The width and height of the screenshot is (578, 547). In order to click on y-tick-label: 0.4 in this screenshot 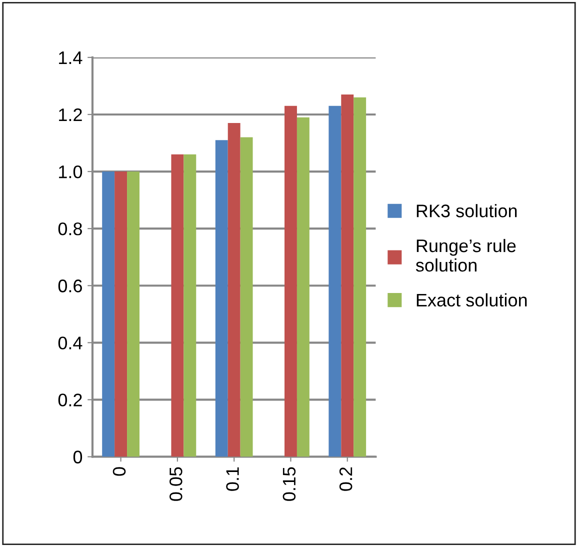, I will do `click(70, 343)`.